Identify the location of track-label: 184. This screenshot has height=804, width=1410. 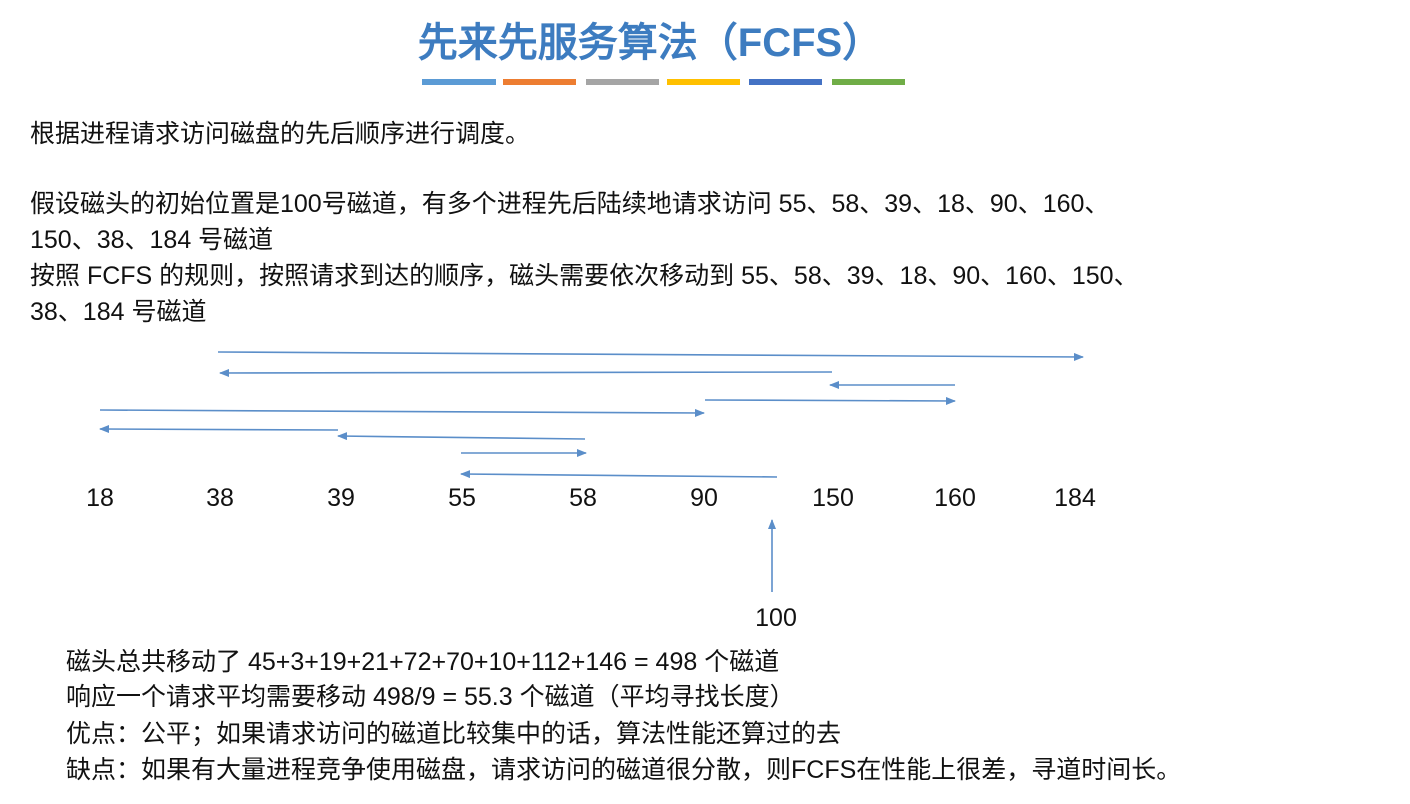
(1075, 498).